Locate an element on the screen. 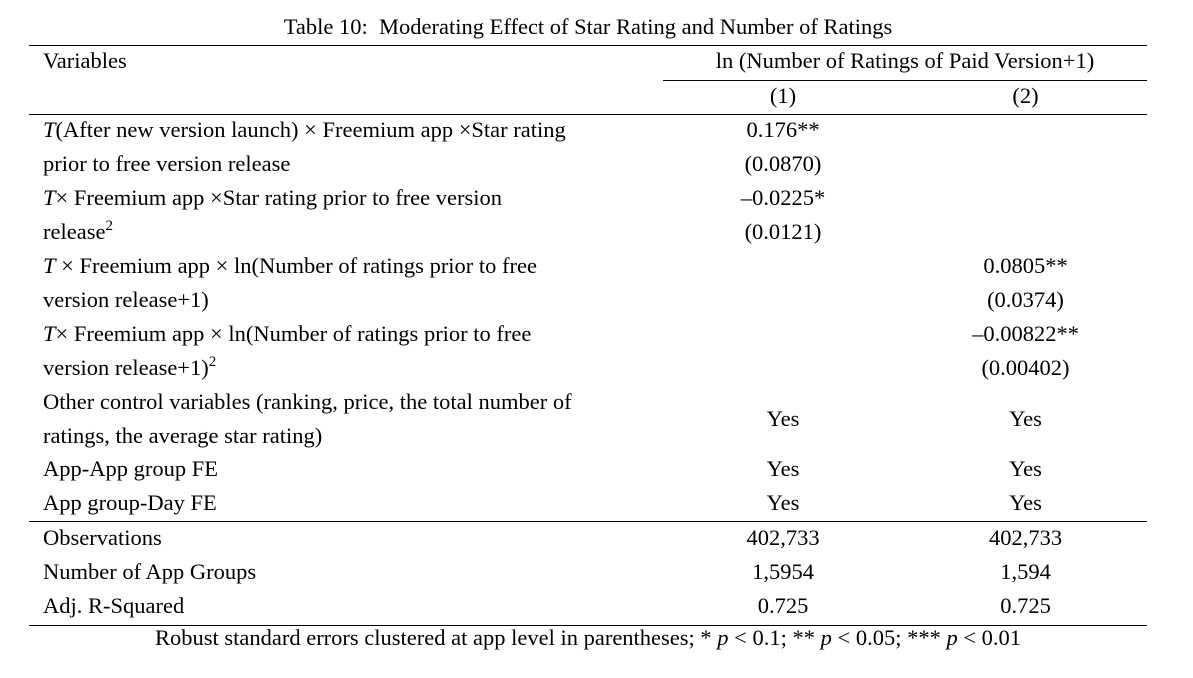 The height and width of the screenshot is (678, 1193). fe-app-group-col-2: Yes is located at coordinates (1025, 468).